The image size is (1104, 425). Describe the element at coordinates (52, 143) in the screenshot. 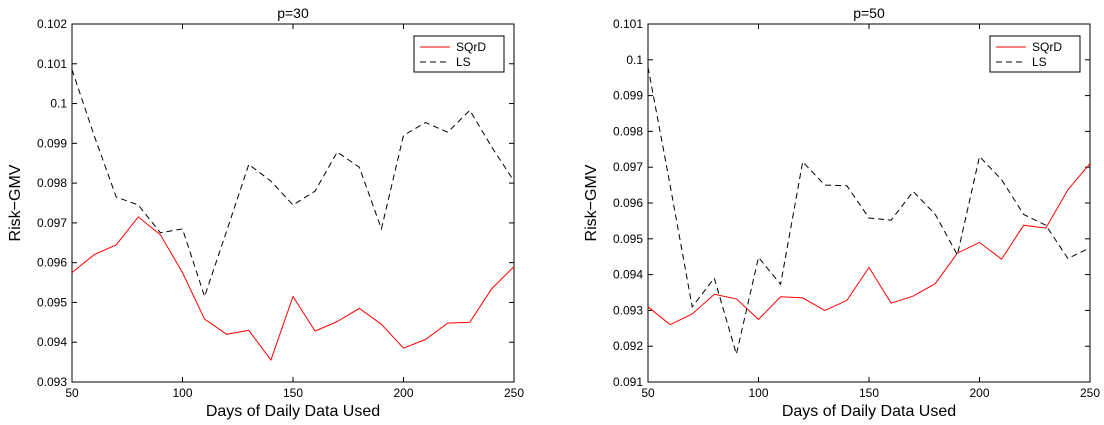

I see `chart1-y-tick-label: 0.099` at that location.